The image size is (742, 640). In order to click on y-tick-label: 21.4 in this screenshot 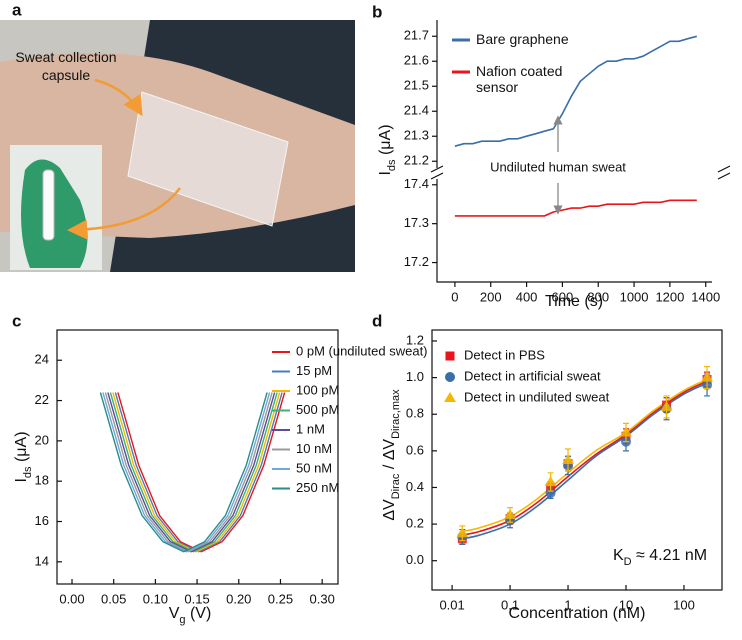, I will do `click(416, 110)`.